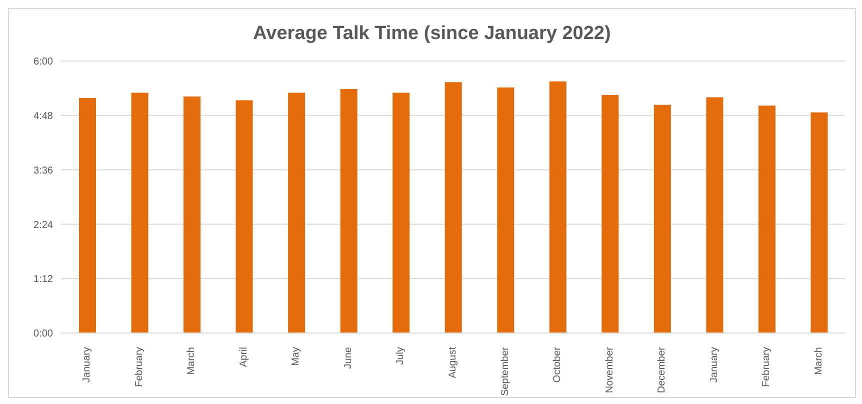 The width and height of the screenshot is (862, 404). I want to click on y-tick-label: 6:00, so click(44, 62).